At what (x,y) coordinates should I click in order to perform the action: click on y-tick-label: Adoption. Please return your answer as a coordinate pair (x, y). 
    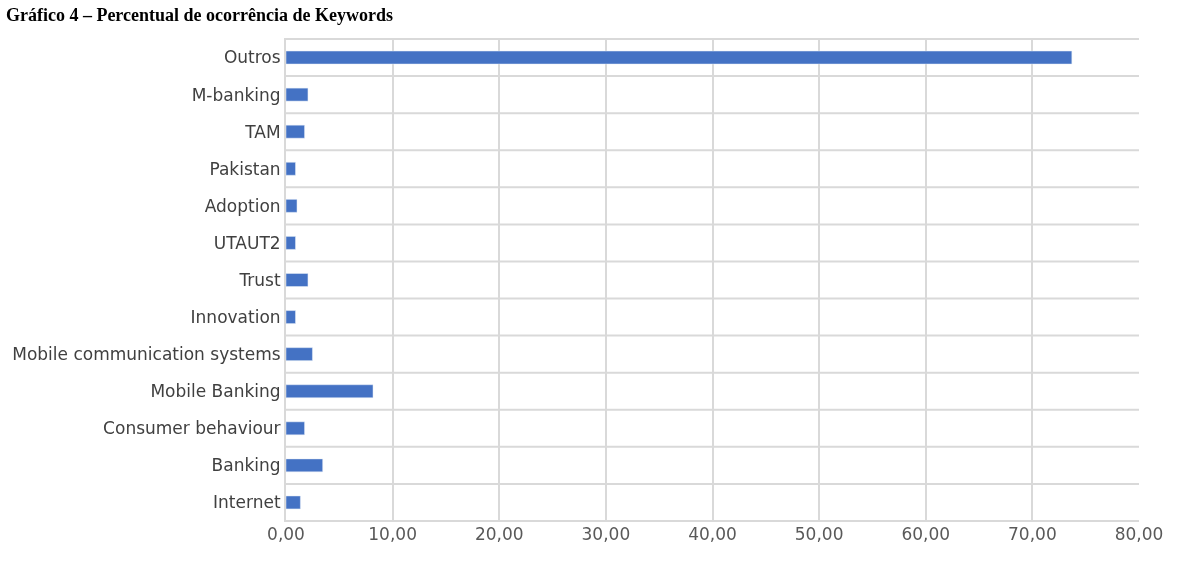
    Looking at the image, I should click on (242, 205).